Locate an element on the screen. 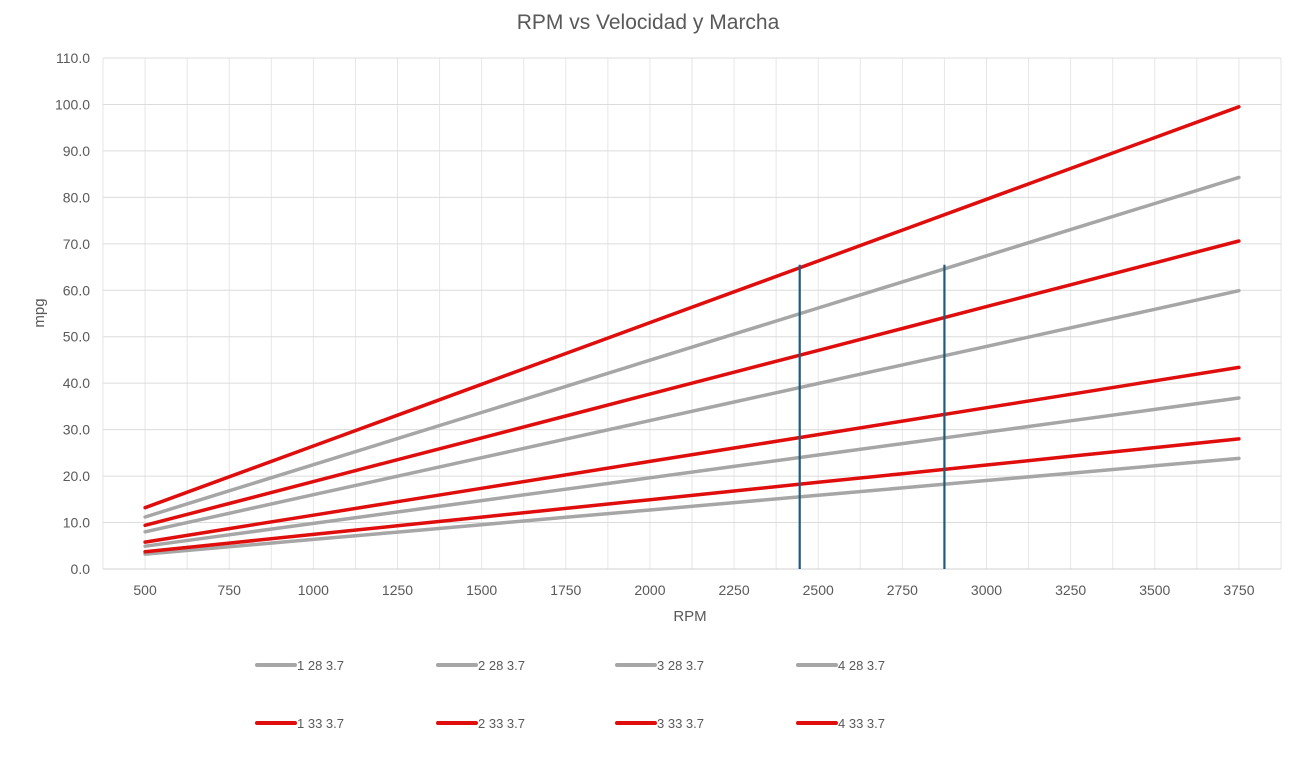  x-tick-label: 2750 is located at coordinates (902, 590).